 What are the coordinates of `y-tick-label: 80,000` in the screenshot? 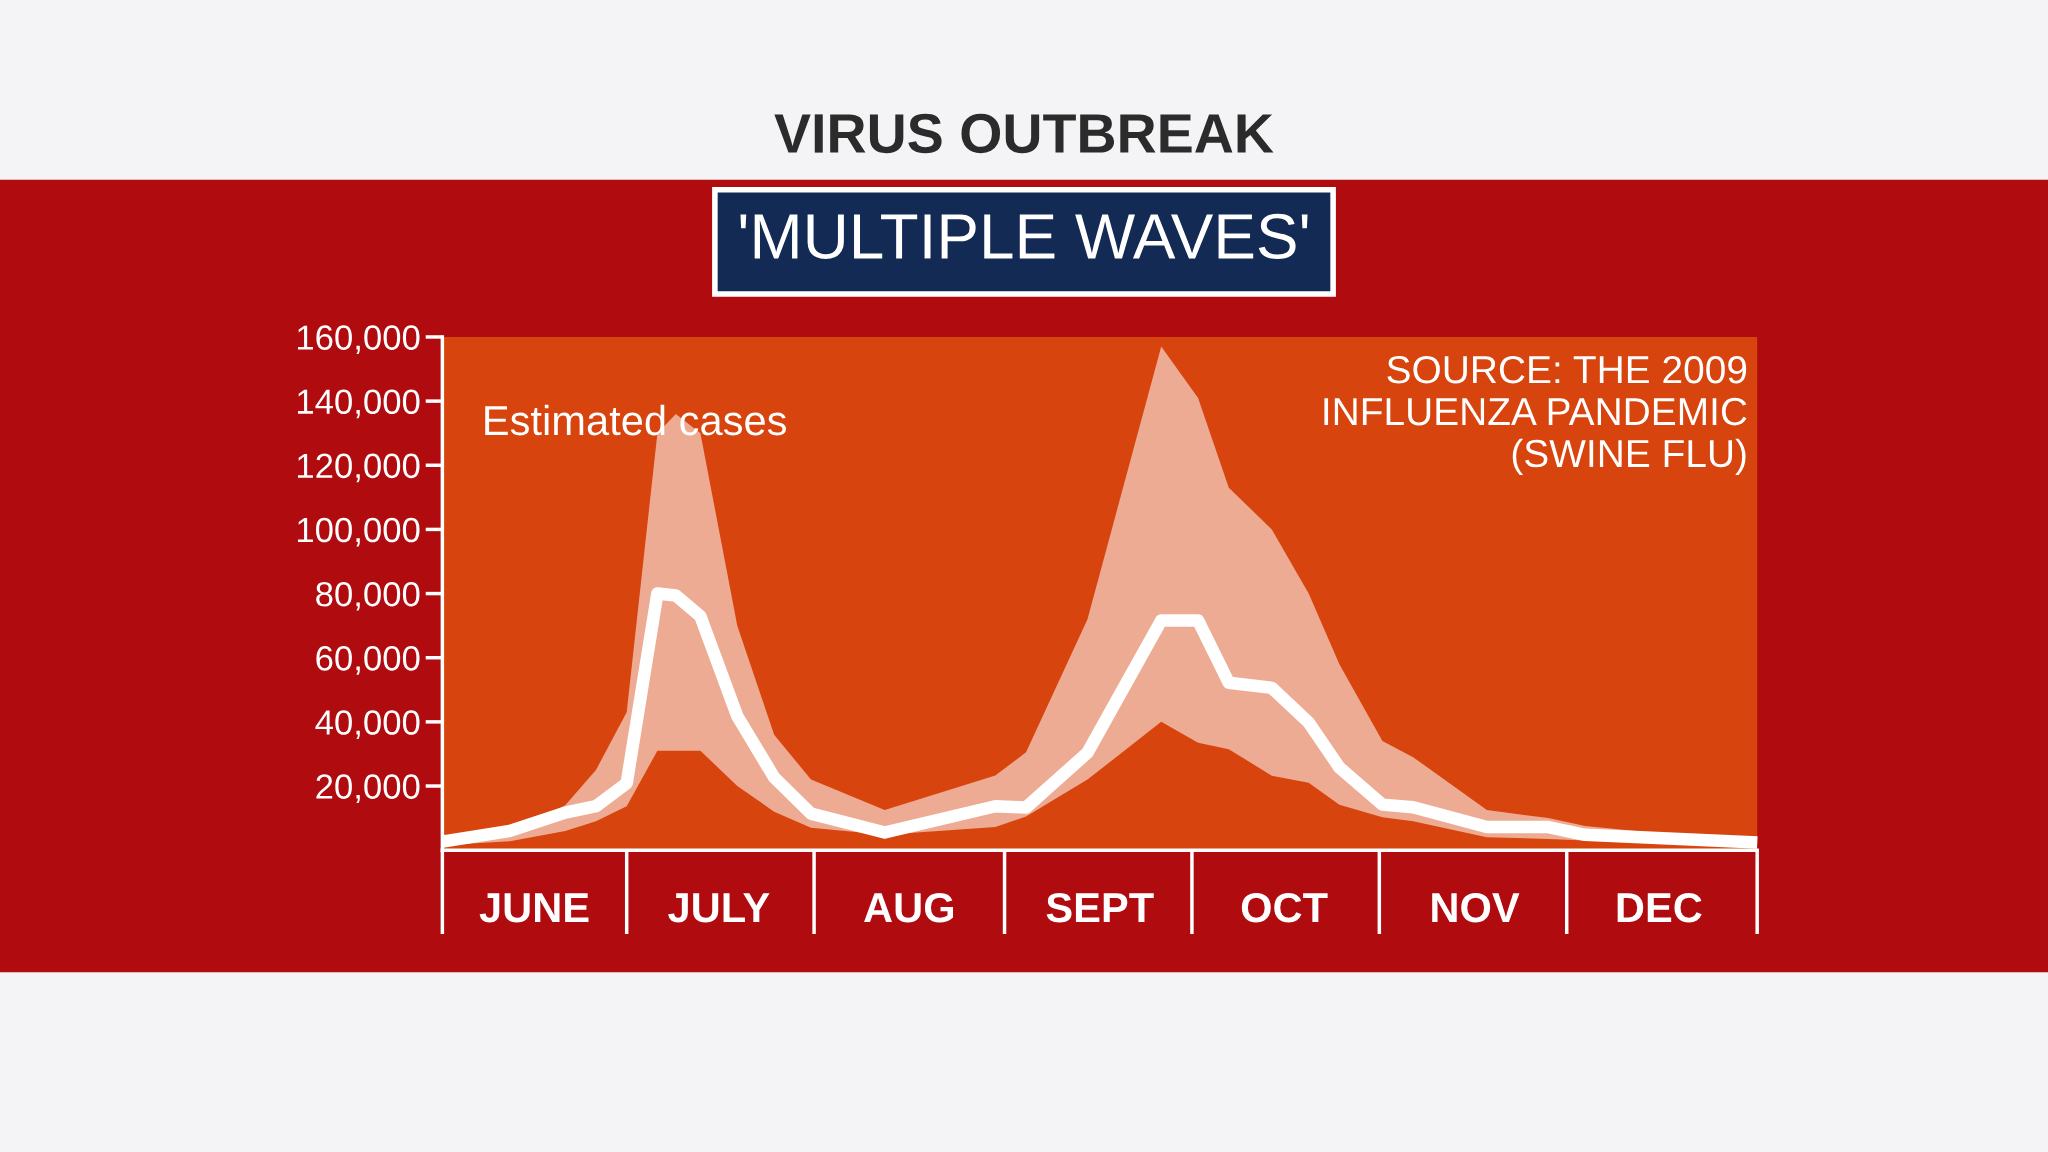 It's located at (368, 596).